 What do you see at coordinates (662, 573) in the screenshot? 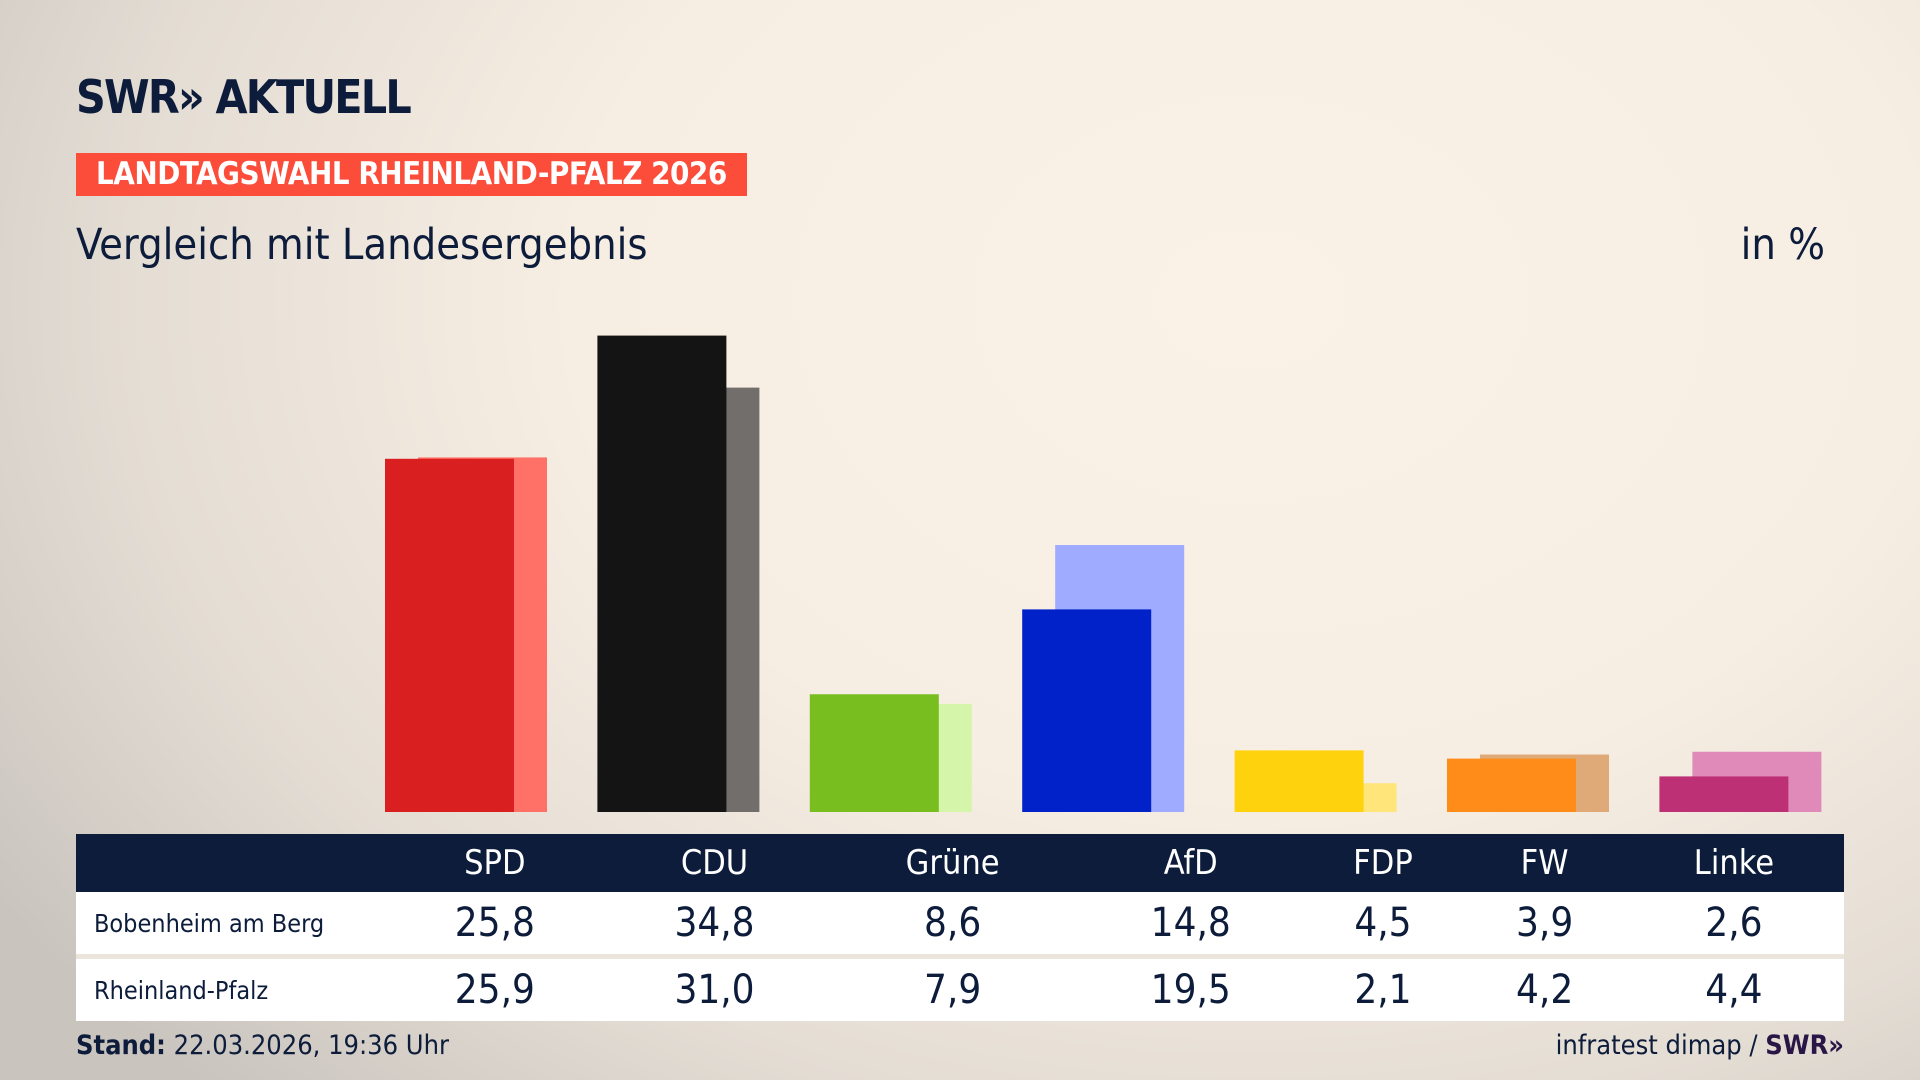
I see `bar-cdu-local` at bounding box center [662, 573].